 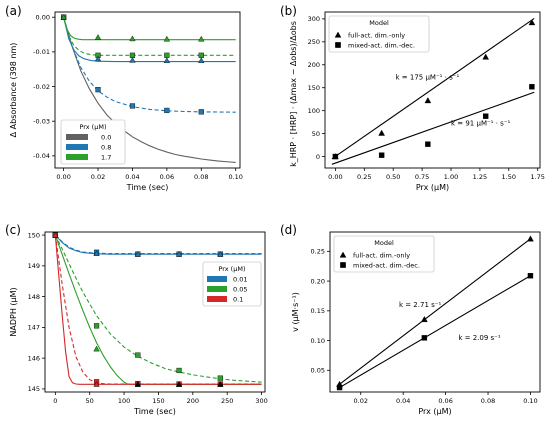 What do you see at coordinates (90, 401) in the screenshot?
I see `x-tick-label: 50` at bounding box center [90, 401].